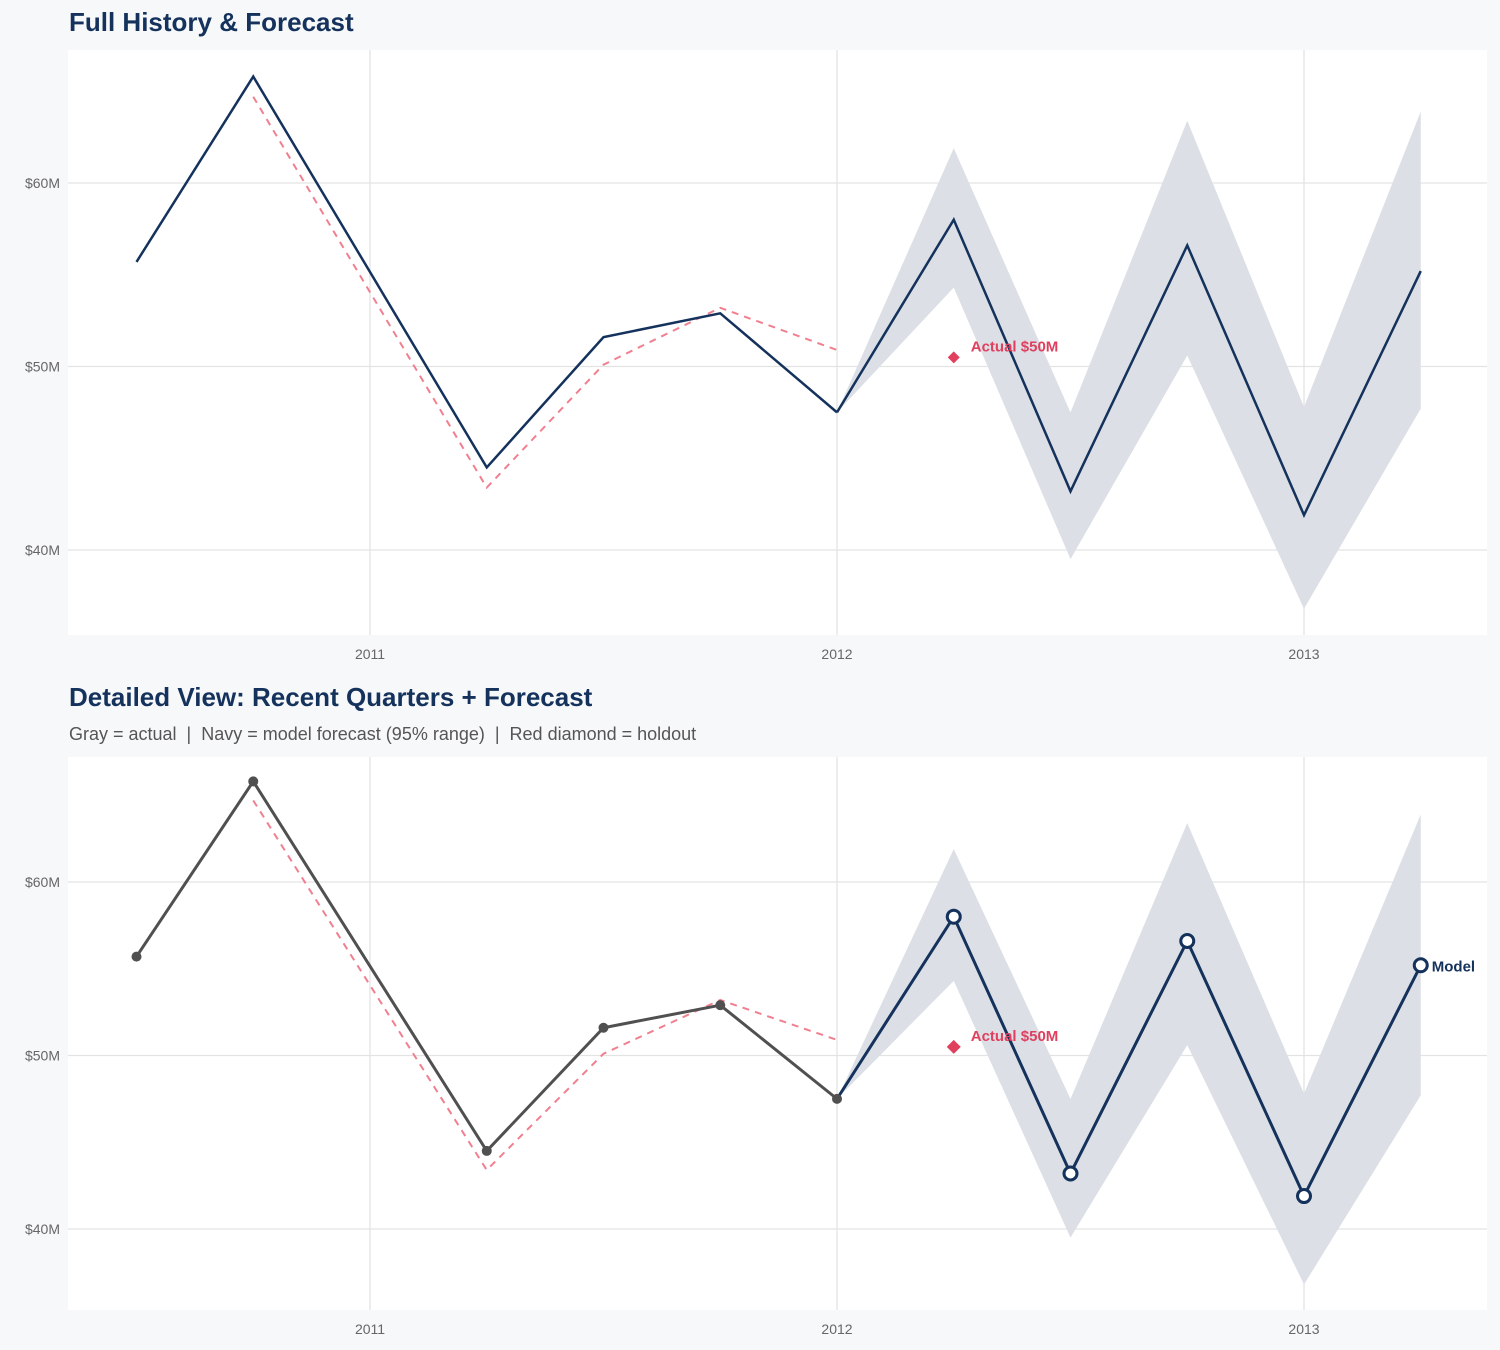 This screenshot has height=1350, width=1500. I want to click on model-label: Model, so click(1453, 966).